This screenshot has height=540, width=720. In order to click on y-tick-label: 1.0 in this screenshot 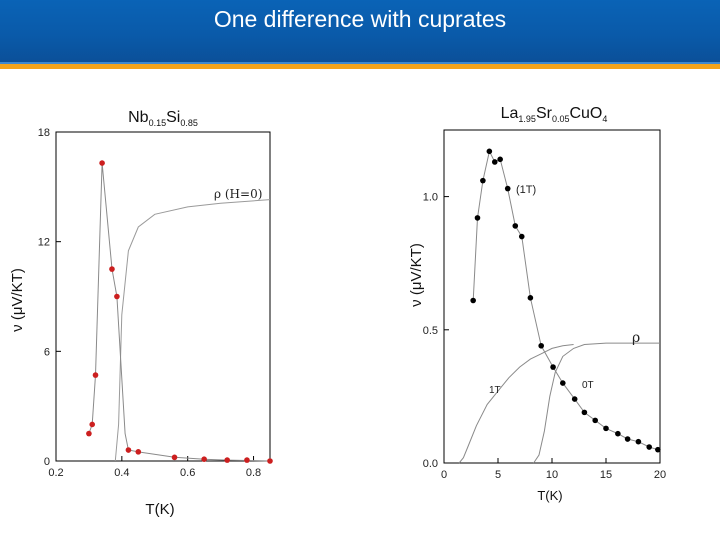, I will do `click(430, 198)`.